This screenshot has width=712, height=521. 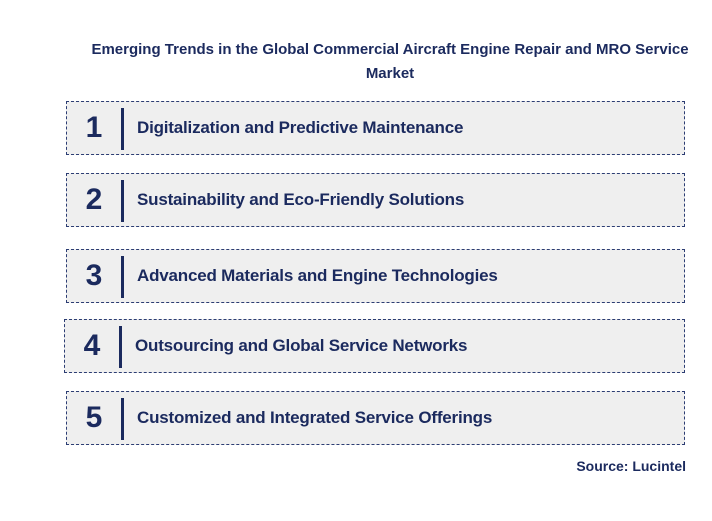 What do you see at coordinates (94, 127) in the screenshot?
I see `trend-number: 1` at bounding box center [94, 127].